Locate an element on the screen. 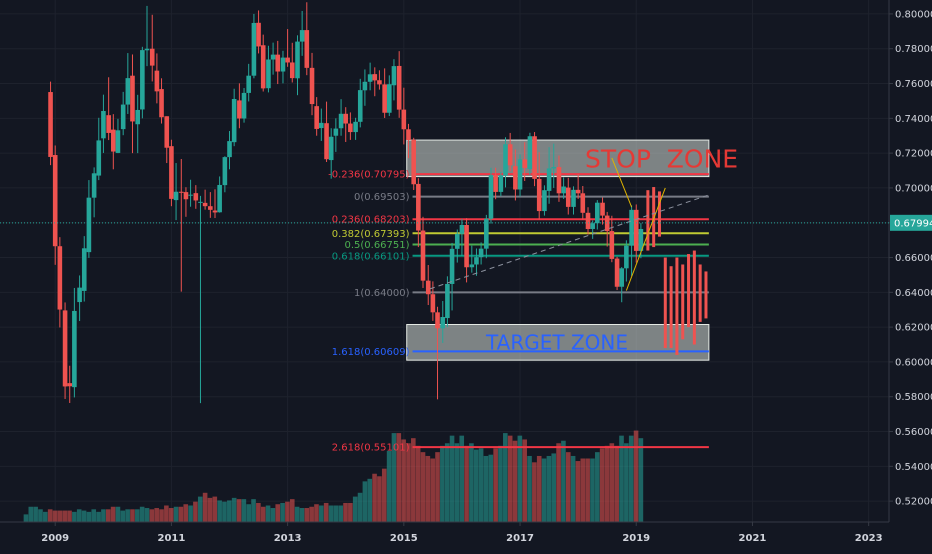  zones is located at coordinates (558, 250).